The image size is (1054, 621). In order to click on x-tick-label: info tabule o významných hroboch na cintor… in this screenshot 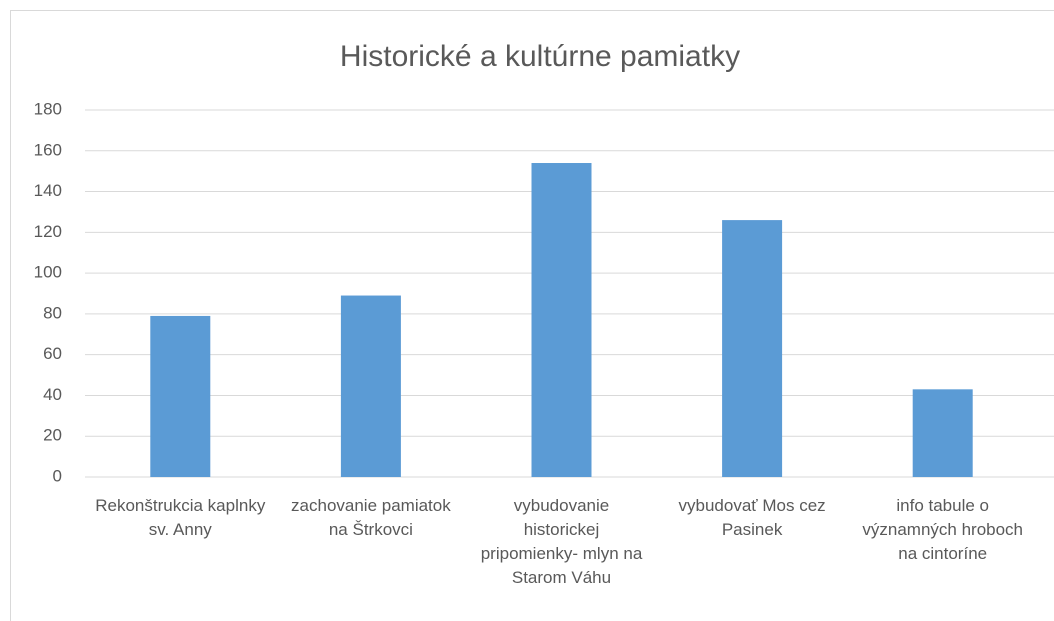, I will do `click(942, 529)`.